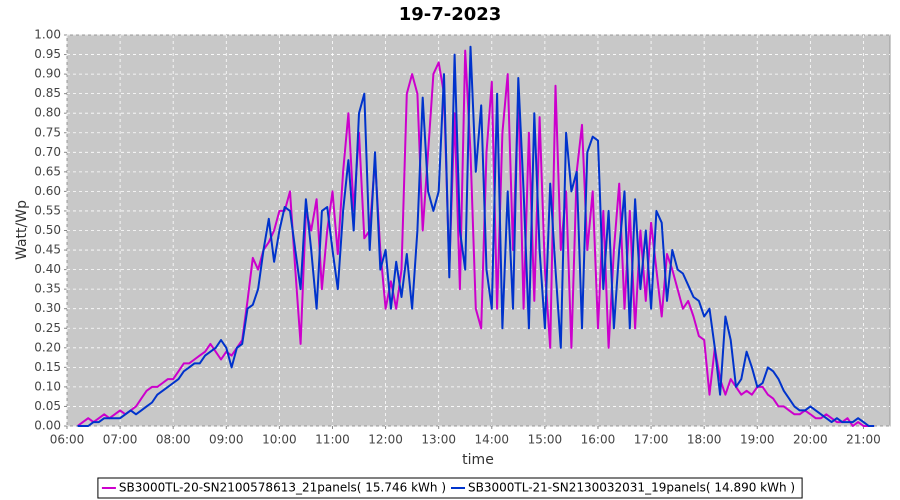  Describe the element at coordinates (810, 440) in the screenshot. I see `x-tick-label: 20:00` at that location.